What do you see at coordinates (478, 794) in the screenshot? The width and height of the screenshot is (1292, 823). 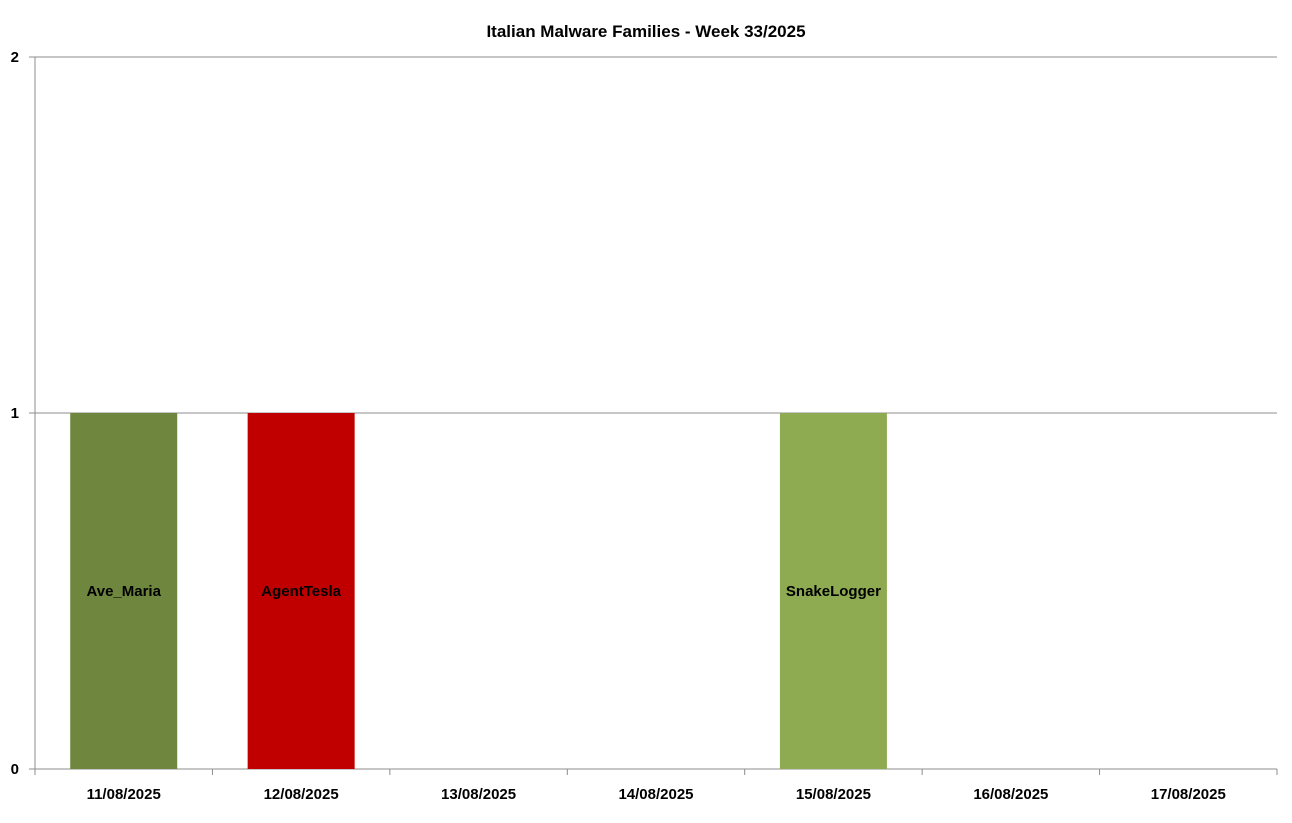 I see `x-tick-label: 13/08/2025` at bounding box center [478, 794].